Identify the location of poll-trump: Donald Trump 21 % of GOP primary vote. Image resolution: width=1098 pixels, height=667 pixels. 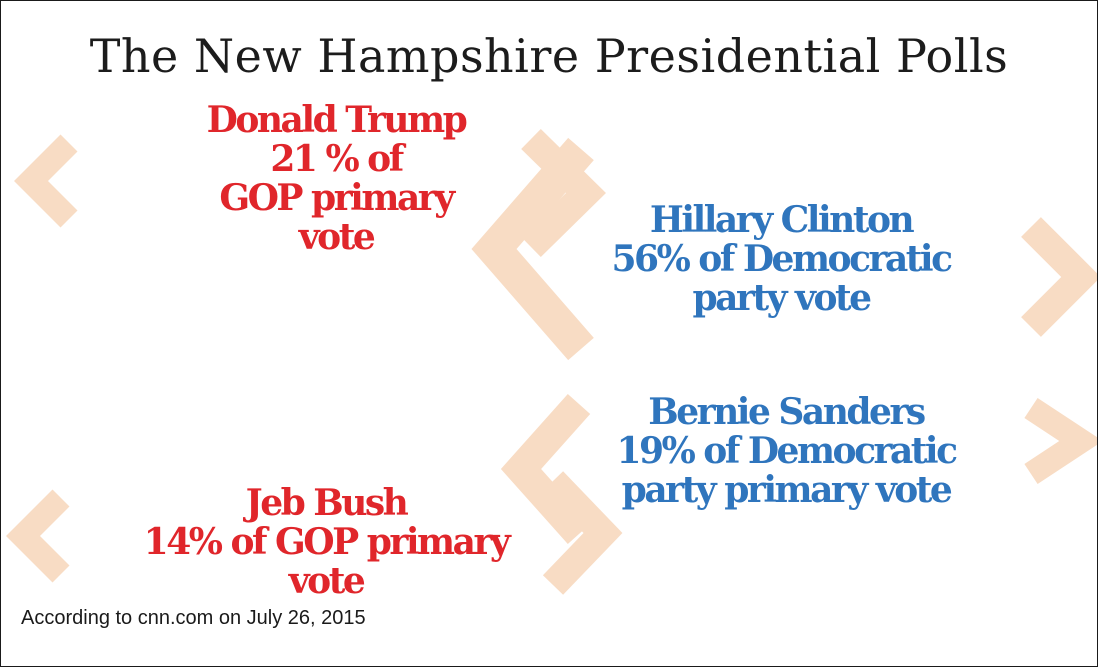
(336, 179).